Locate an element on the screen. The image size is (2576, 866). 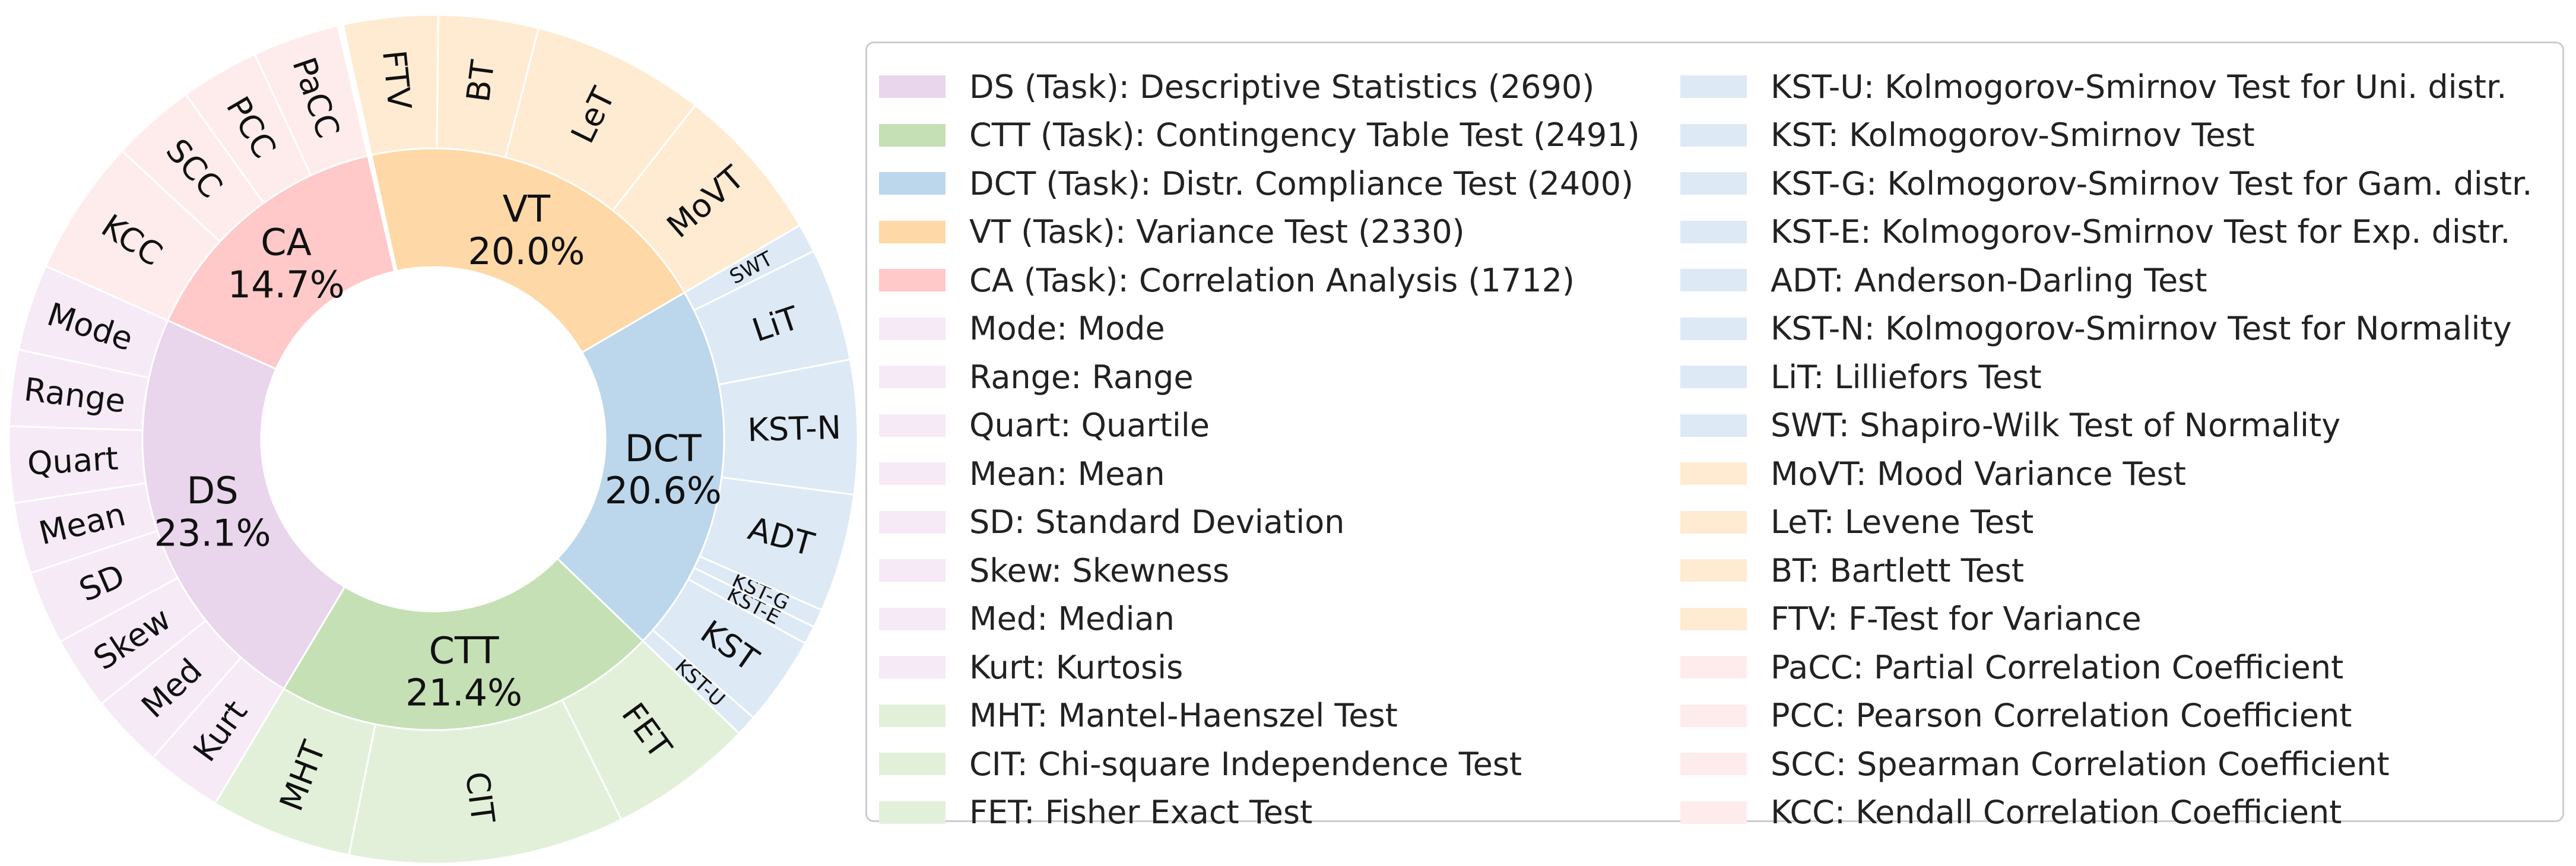
legend-label: FET: Fisher Exact Test is located at coordinates (1141, 812).